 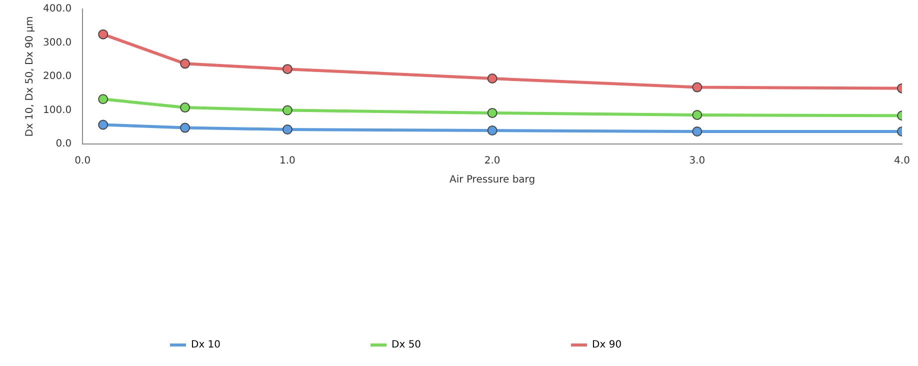 I want to click on y-tick-label: 400.0, so click(x=57, y=9).